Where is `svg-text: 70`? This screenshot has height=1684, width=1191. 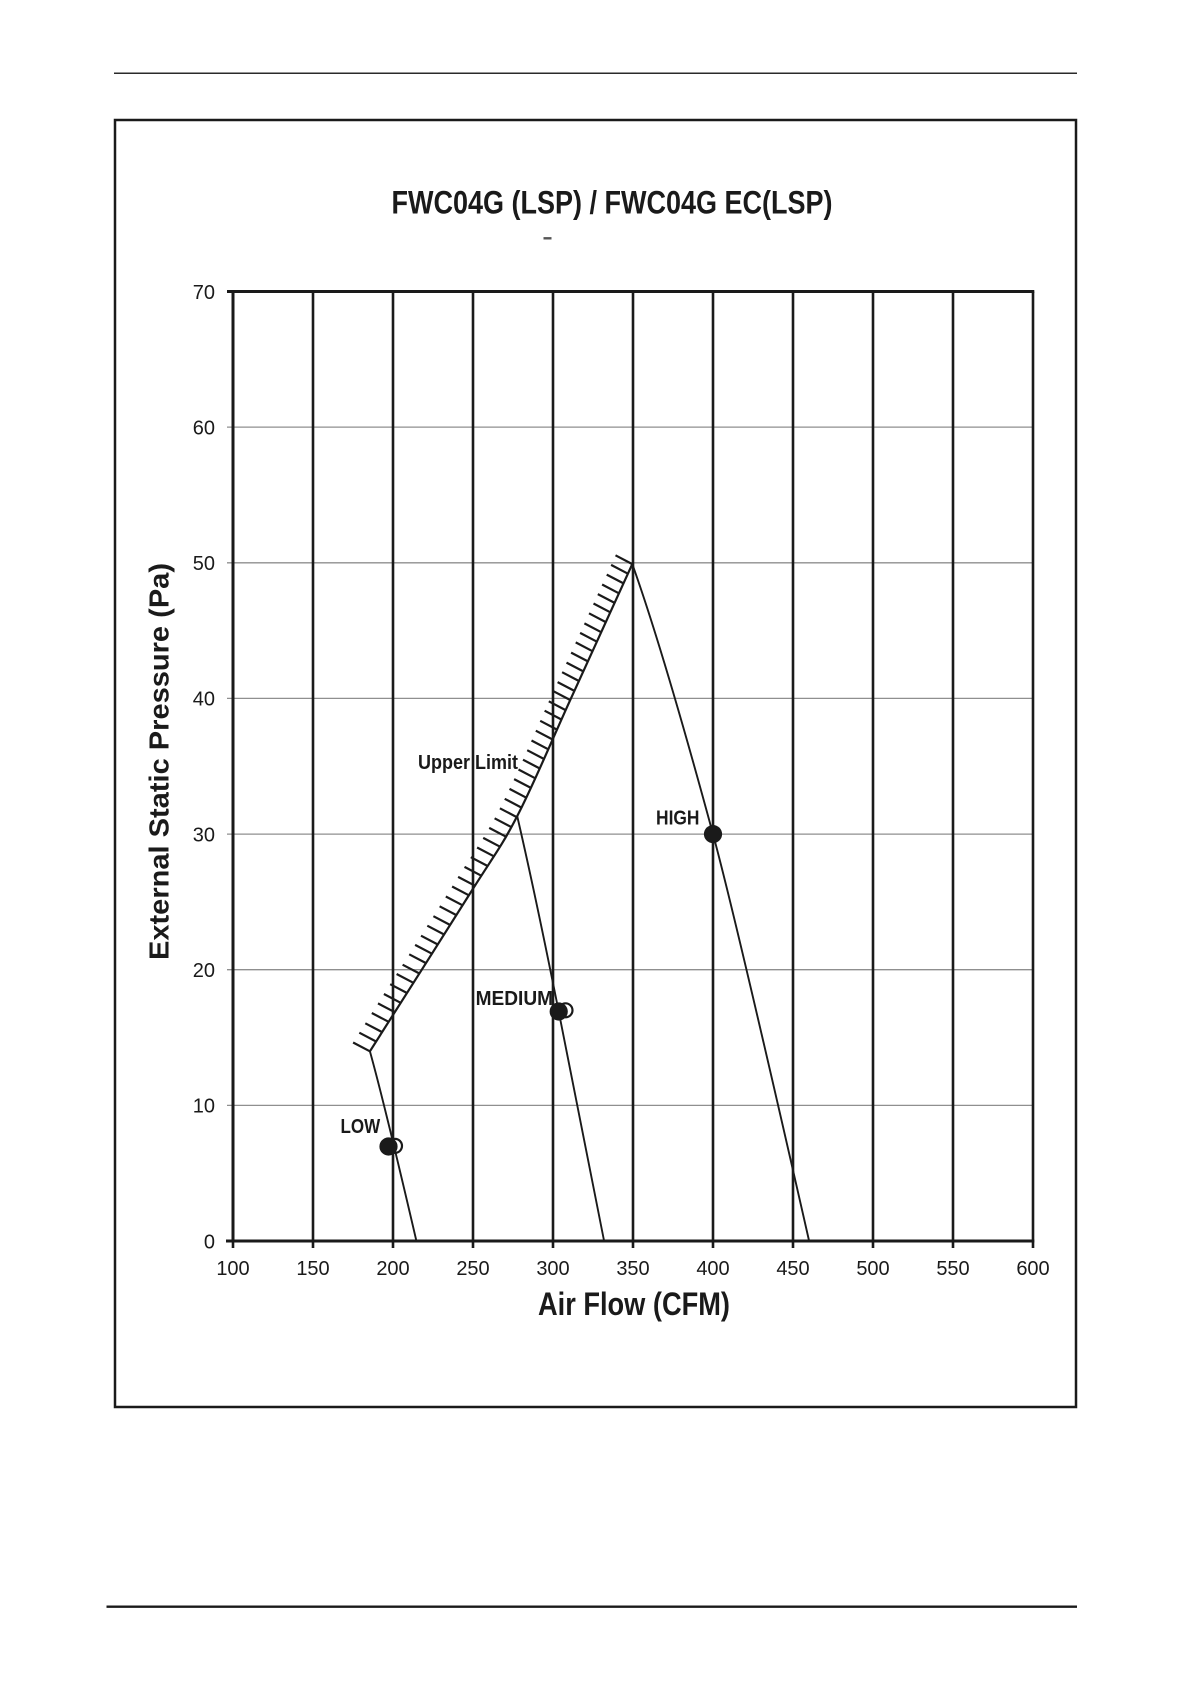 svg-text: 70 is located at coordinates (204, 293).